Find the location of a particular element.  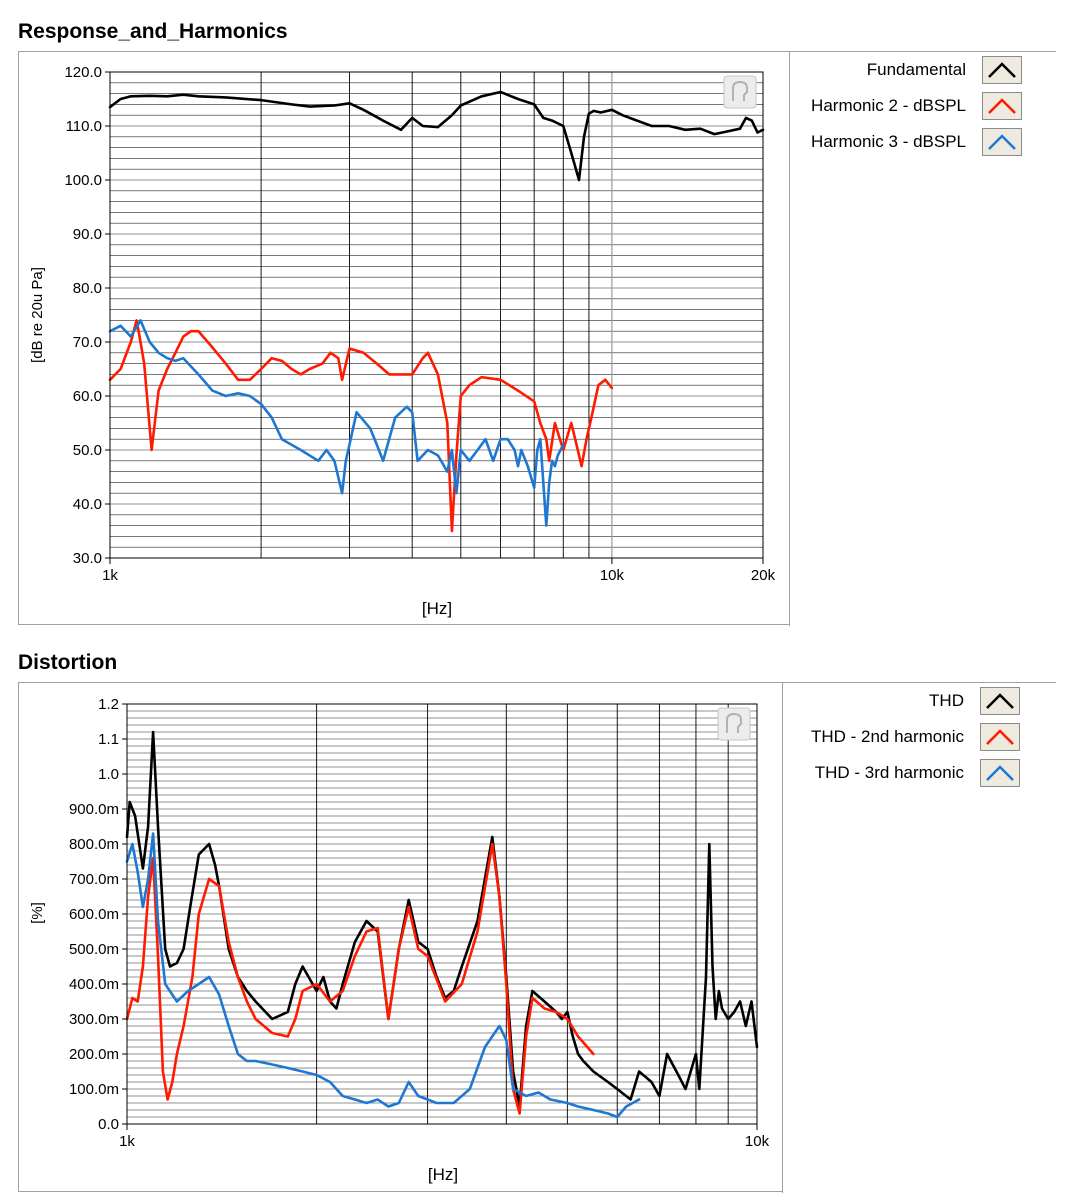

y-tick-label: 300.0m is located at coordinates (94, 1019).